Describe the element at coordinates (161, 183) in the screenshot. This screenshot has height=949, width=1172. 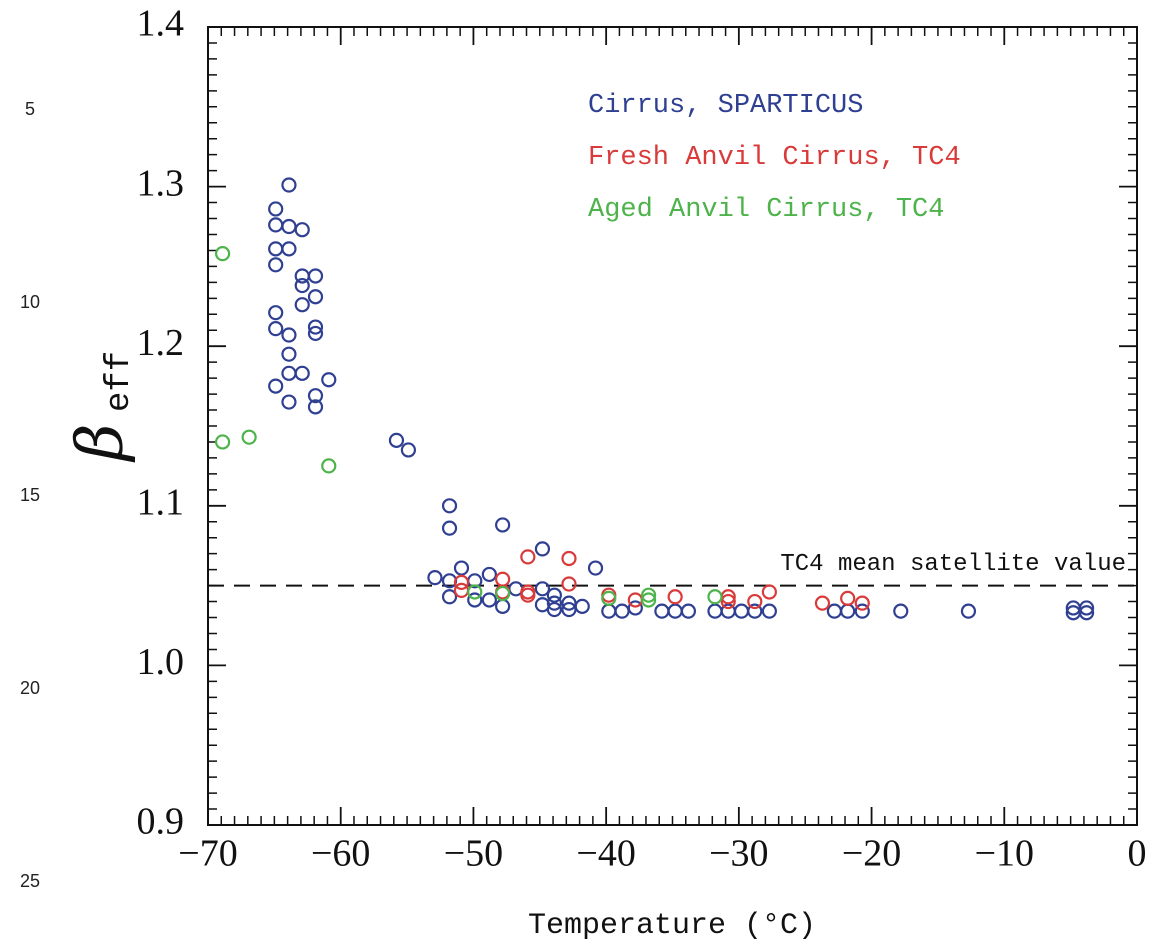
I see `y-tick-label: 1.3` at that location.